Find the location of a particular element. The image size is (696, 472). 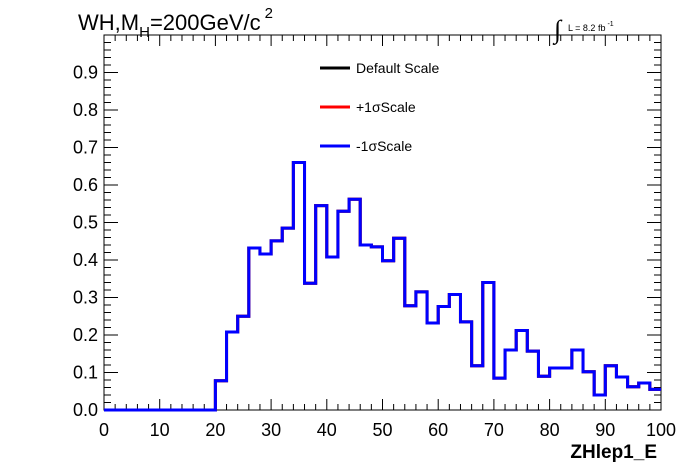

x-tick-label: 80 is located at coordinates (550, 430).